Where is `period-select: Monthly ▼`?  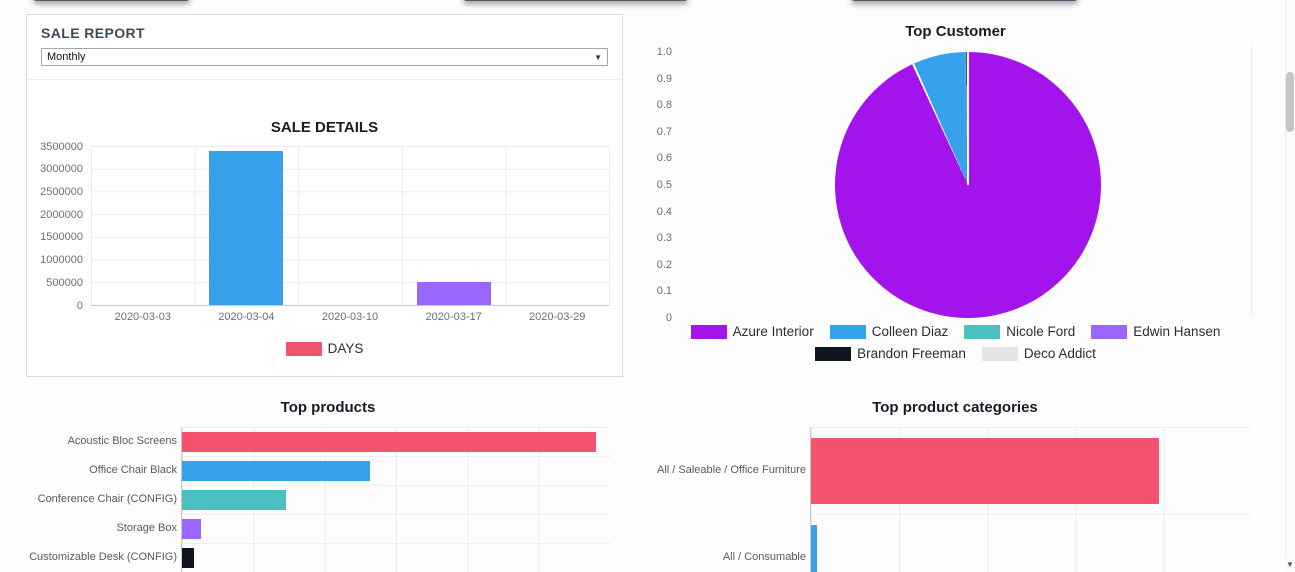
period-select: Monthly ▼ is located at coordinates (324, 57).